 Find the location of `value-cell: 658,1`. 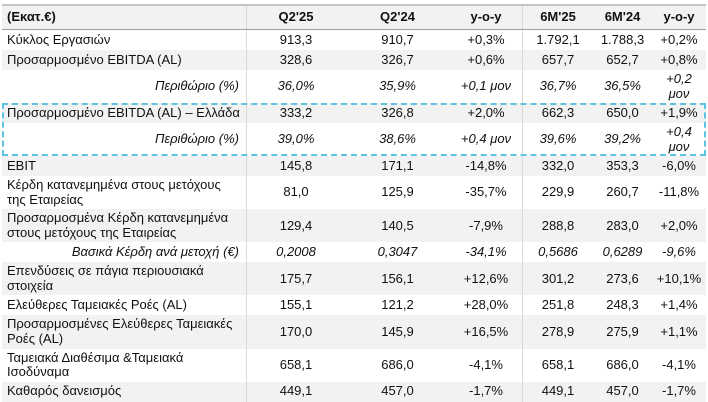

value-cell: 658,1 is located at coordinates (558, 364).